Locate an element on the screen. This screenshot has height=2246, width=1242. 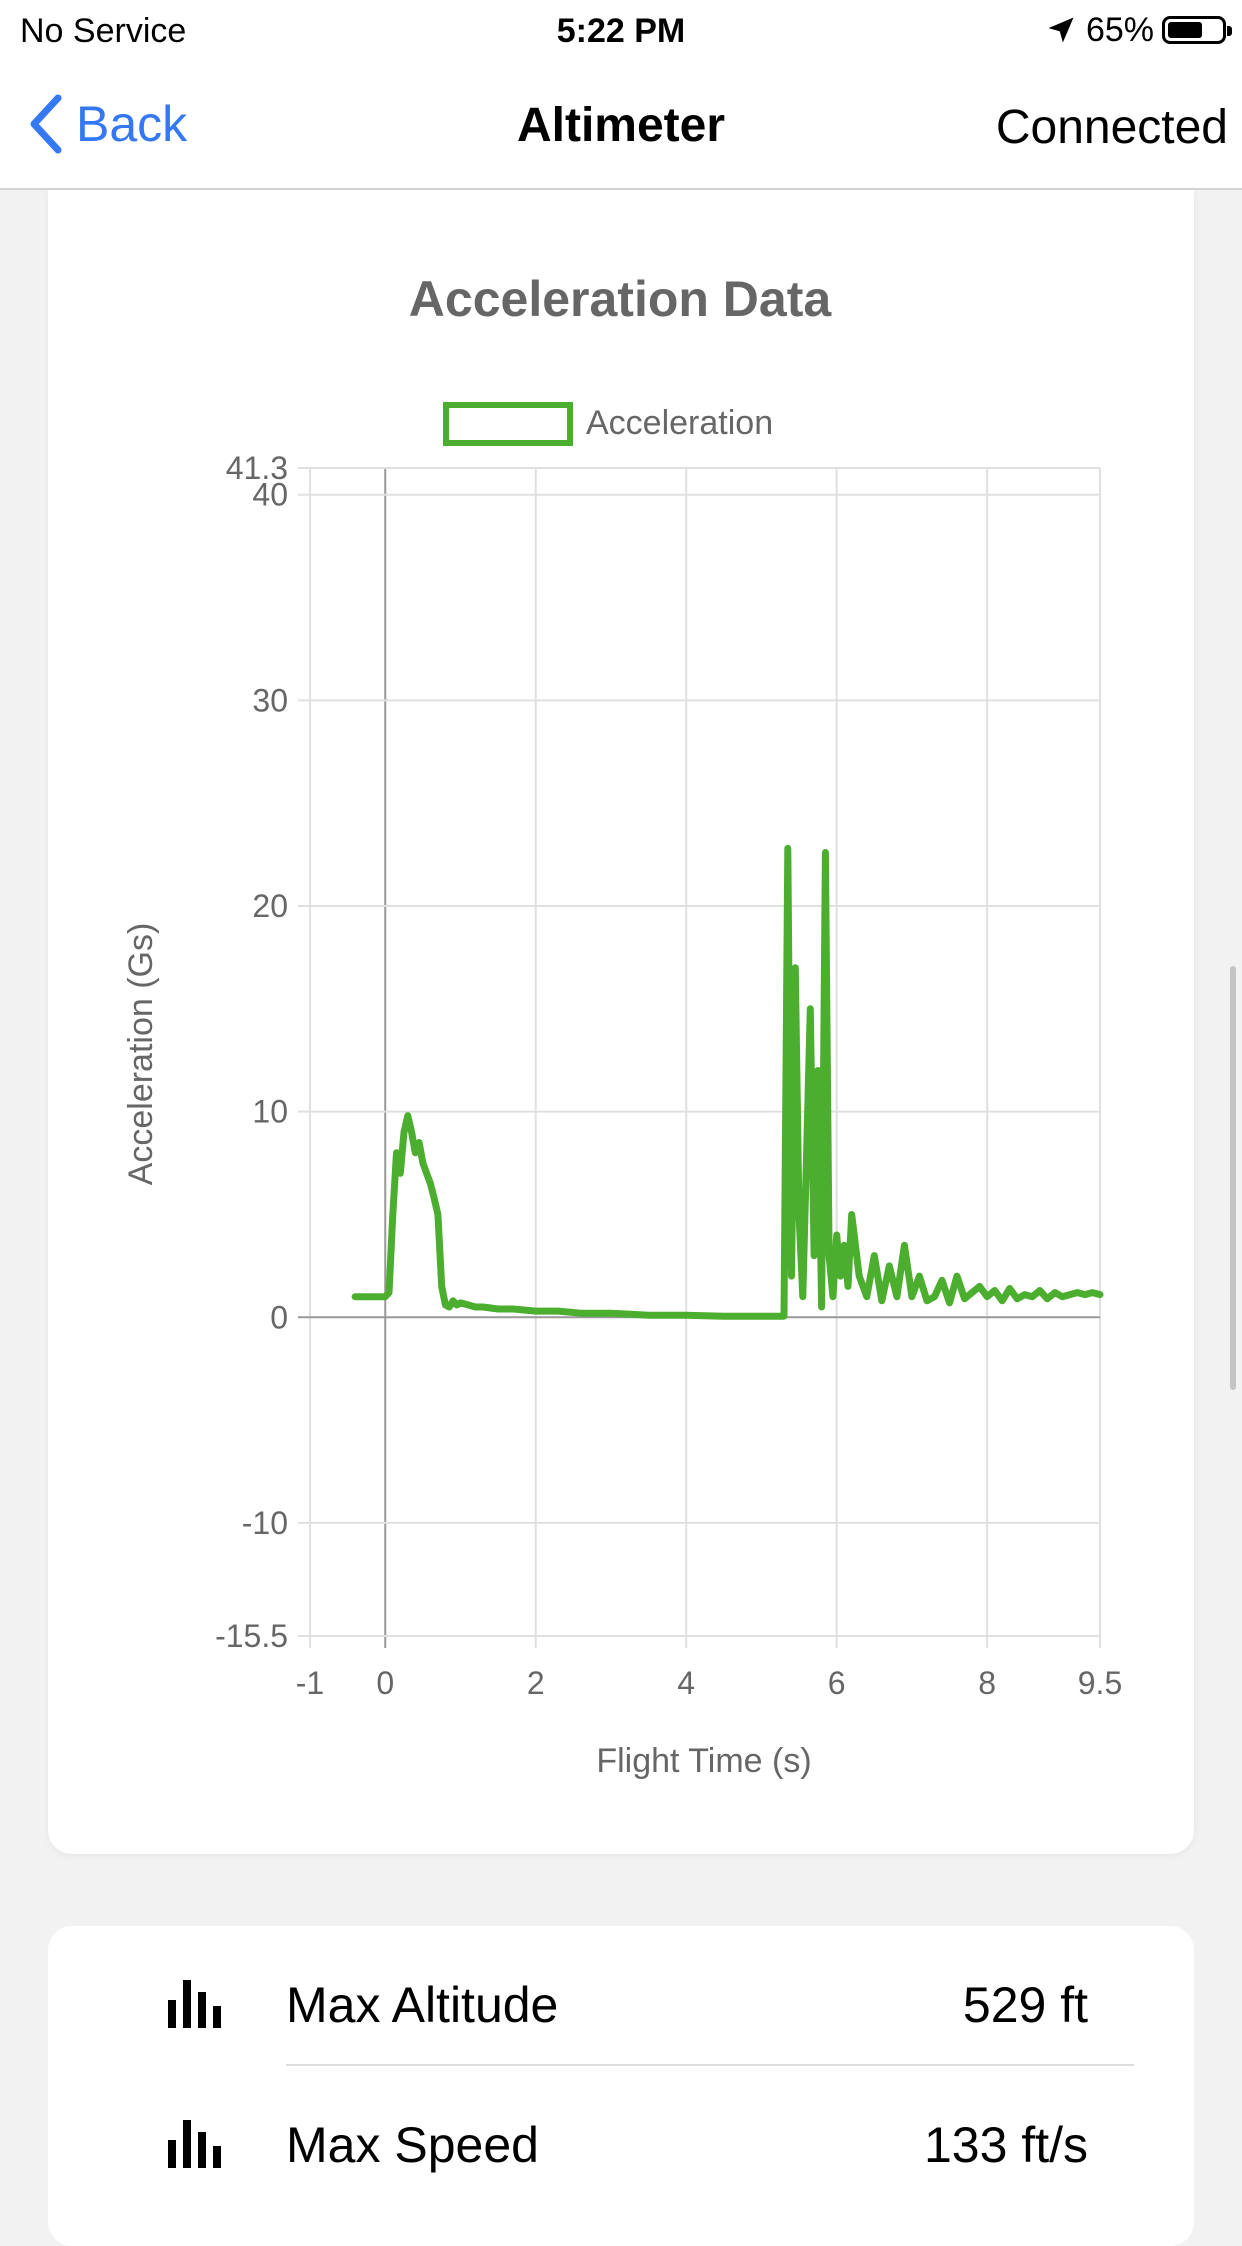
page-title: Altimeter is located at coordinates (621, 125).